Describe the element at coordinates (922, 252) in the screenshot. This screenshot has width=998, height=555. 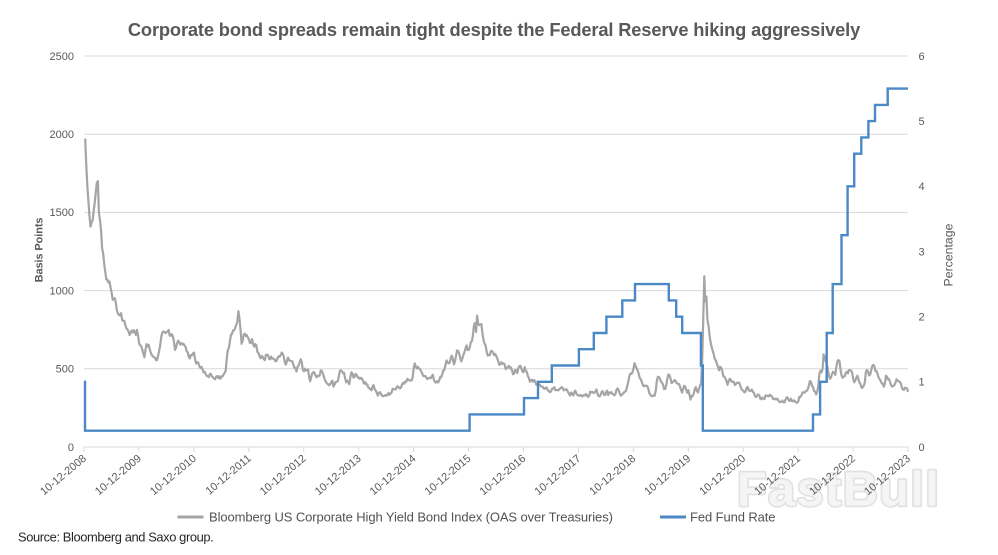
I see `svg-text: 3` at that location.